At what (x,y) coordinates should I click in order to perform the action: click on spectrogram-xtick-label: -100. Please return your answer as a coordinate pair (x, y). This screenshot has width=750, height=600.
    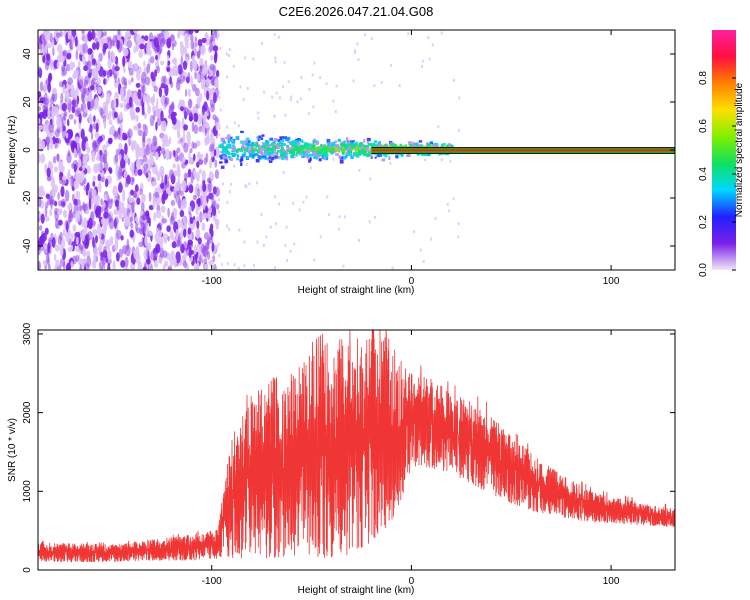
    Looking at the image, I should click on (212, 281).